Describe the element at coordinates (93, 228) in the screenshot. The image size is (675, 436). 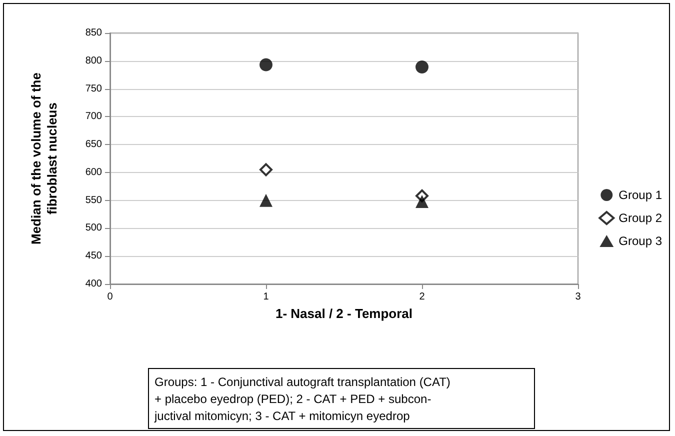
I see `y-tick-label: 500` at that location.